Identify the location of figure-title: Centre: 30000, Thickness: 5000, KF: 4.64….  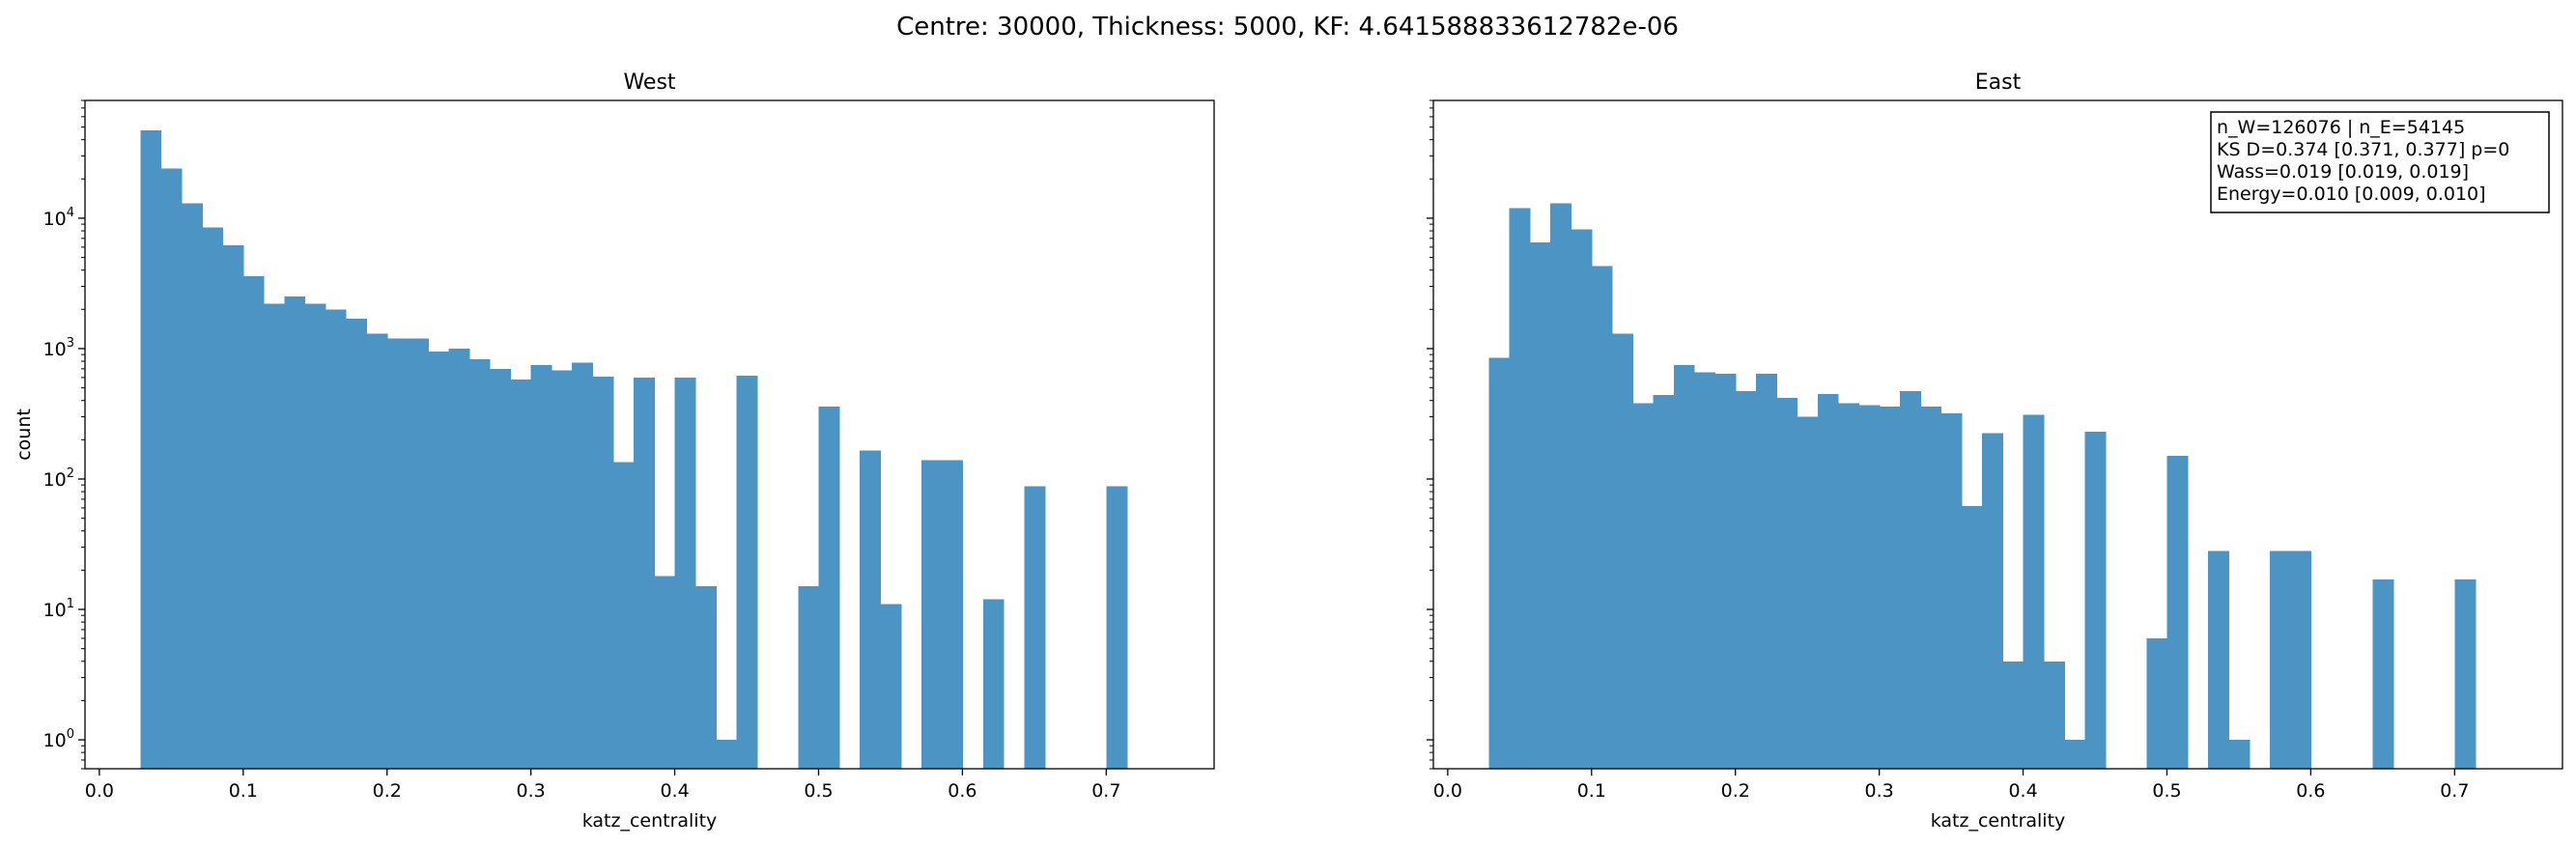
(1287, 27).